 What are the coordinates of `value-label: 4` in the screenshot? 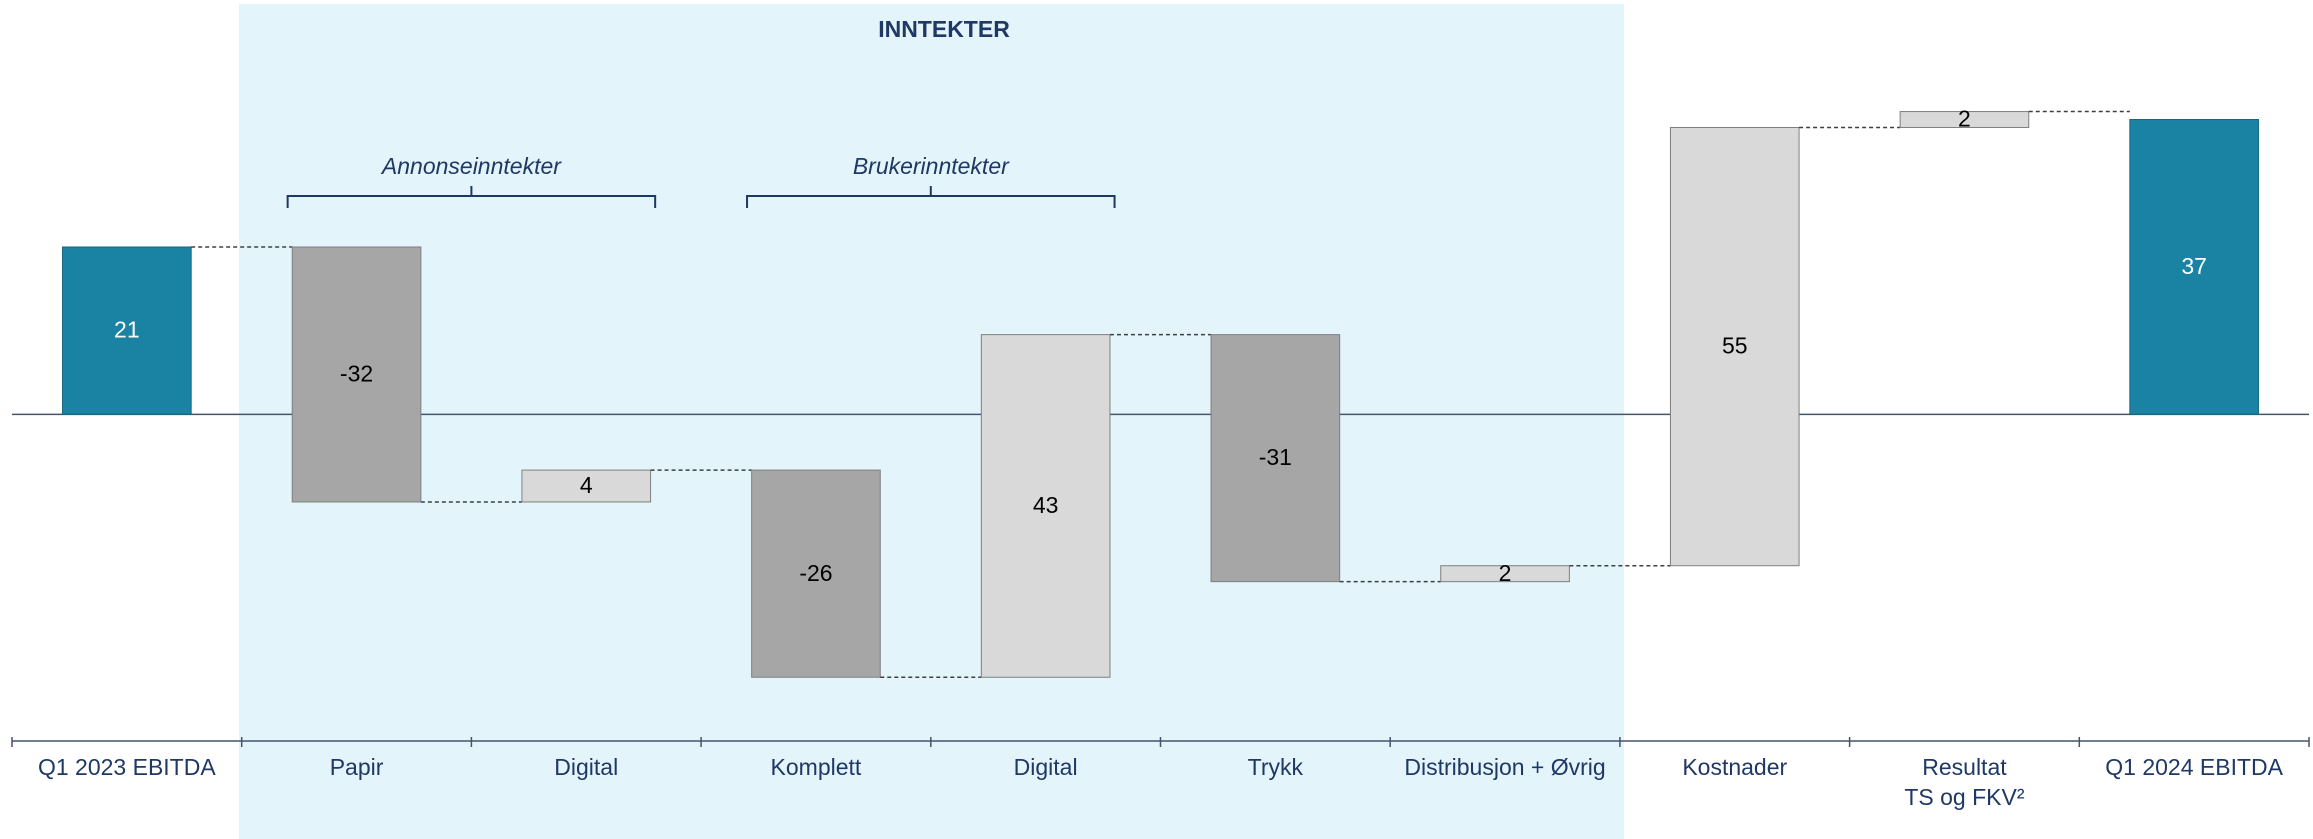 It's located at (586, 485).